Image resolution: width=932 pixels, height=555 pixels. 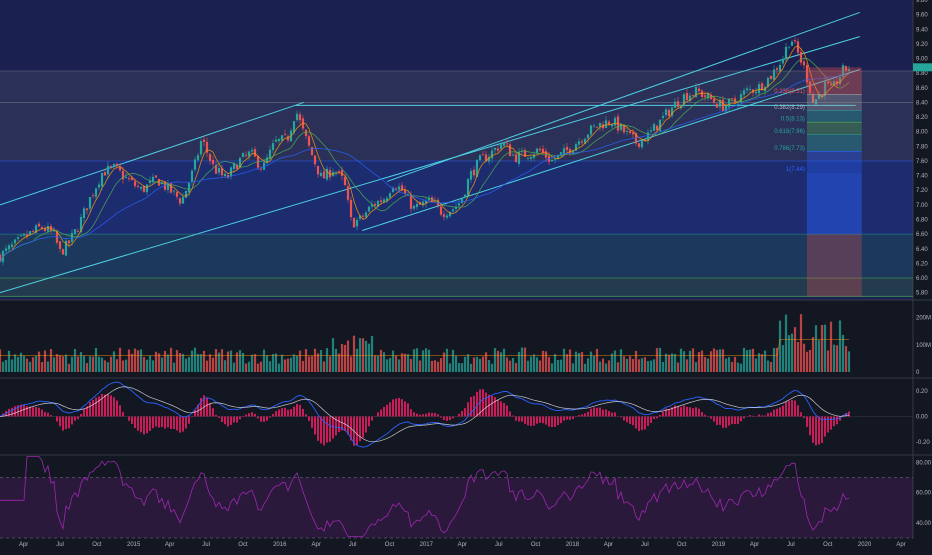 I want to click on time-axis-tick: 2018, so click(x=573, y=545).